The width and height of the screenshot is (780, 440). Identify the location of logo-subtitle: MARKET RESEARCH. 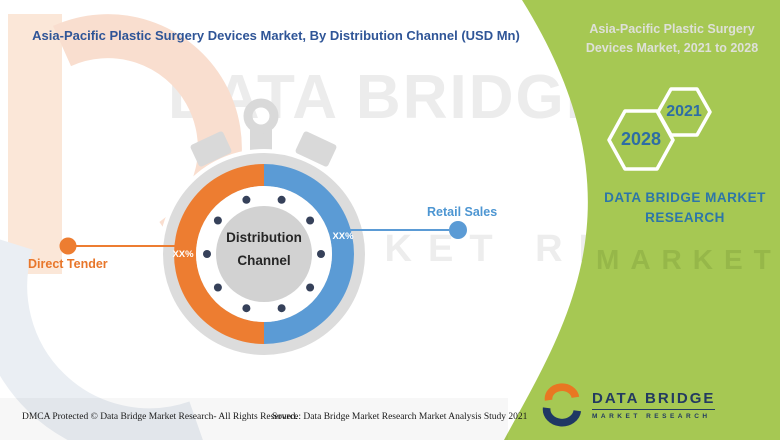
(651, 416).